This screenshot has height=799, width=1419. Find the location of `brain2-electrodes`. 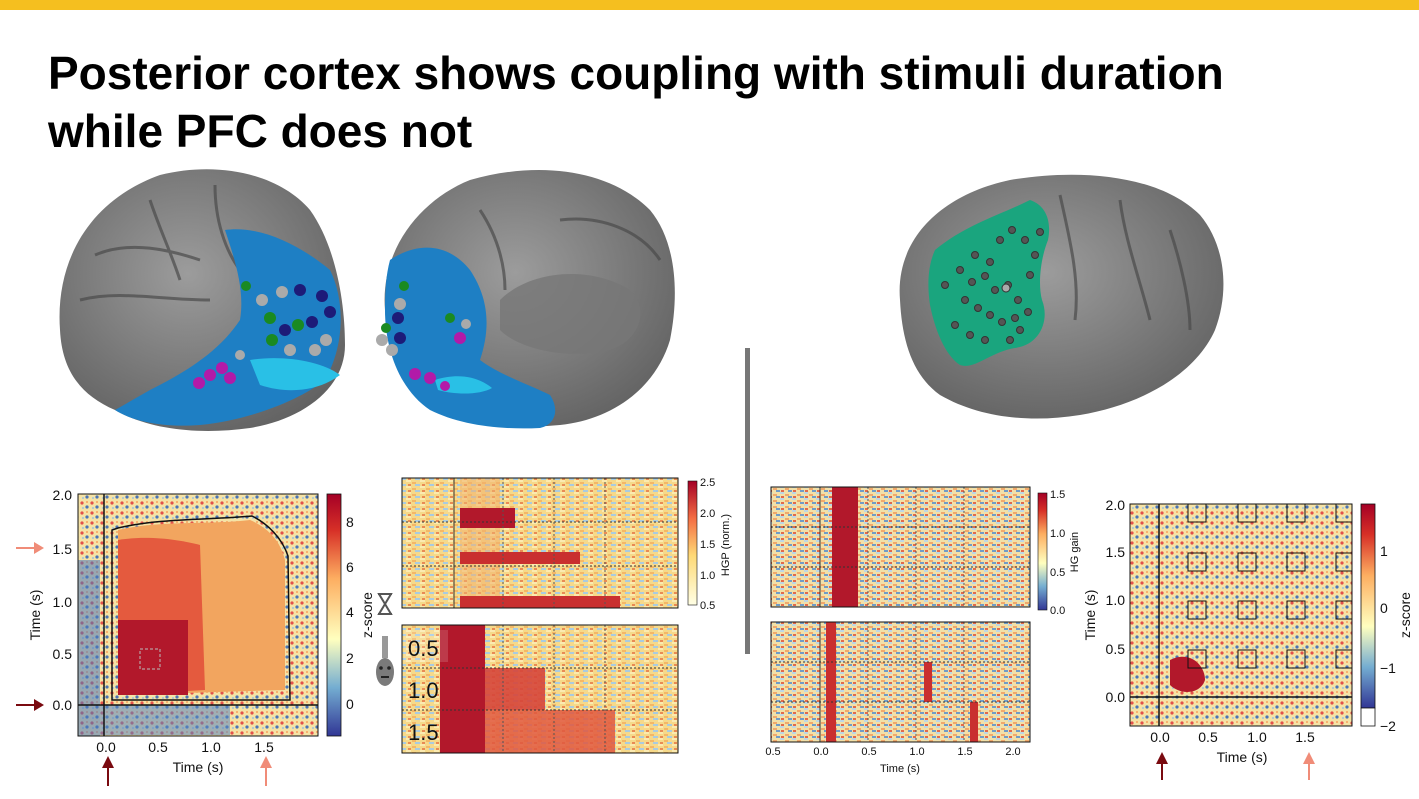

brain2-electrodes is located at coordinates (423, 336).